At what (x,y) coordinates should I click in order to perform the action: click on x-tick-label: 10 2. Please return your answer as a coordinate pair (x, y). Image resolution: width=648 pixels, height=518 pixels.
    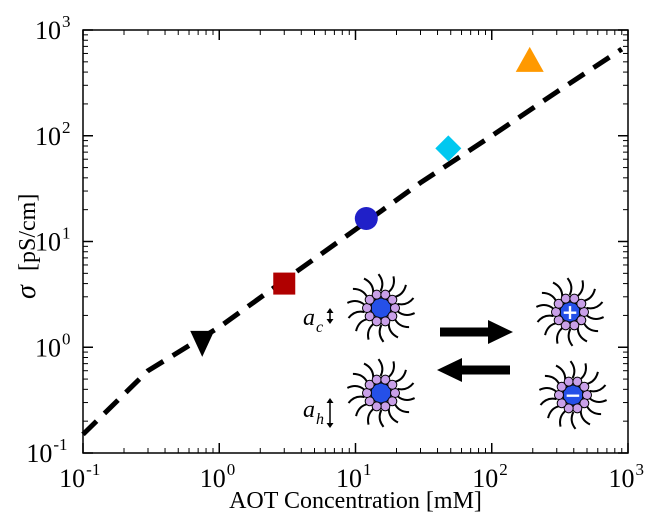
    Looking at the image, I should click on (490, 476).